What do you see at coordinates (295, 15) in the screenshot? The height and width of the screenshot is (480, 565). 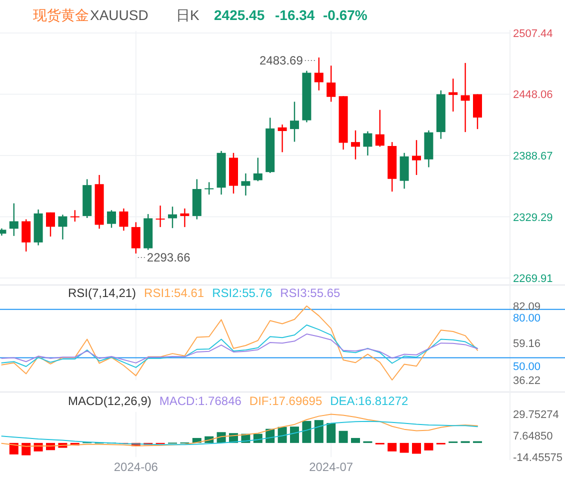 I see `text: -16.34` at bounding box center [295, 15].